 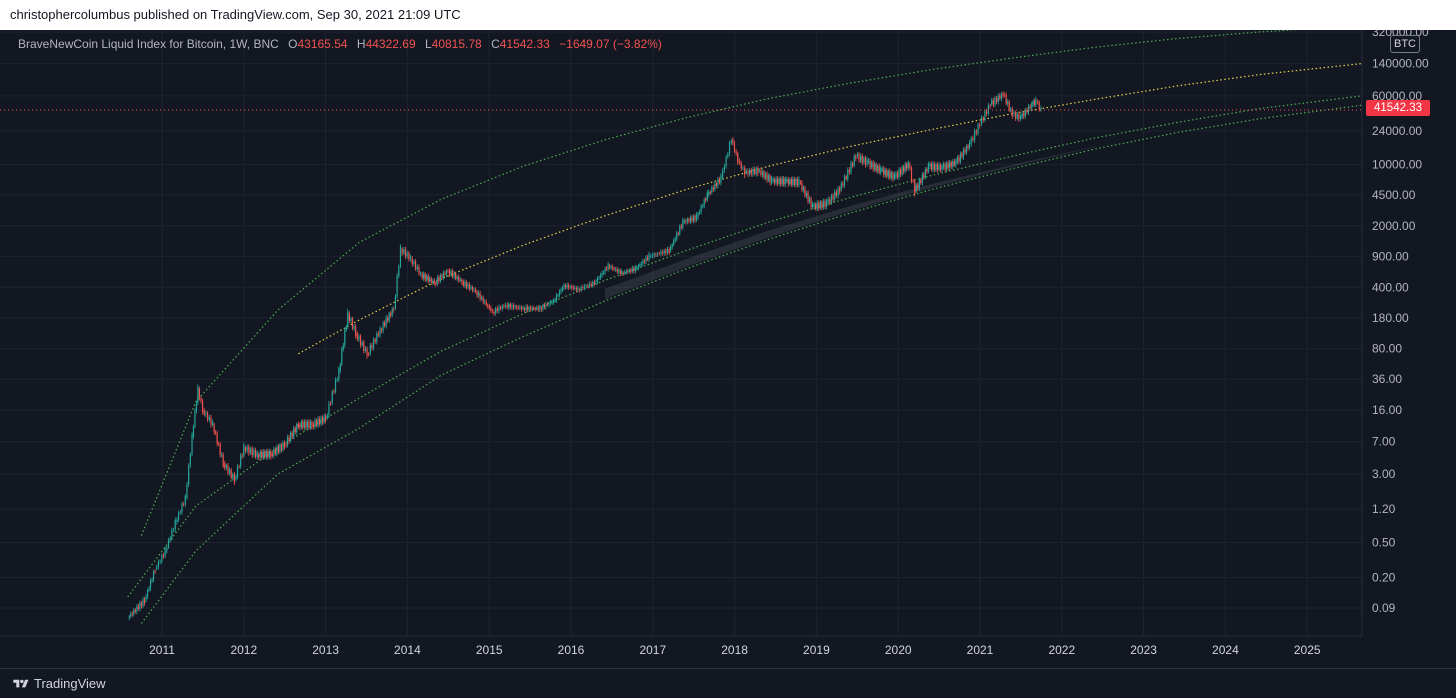 What do you see at coordinates (59, 683) in the screenshot?
I see `tradingview-brand: TradingView` at bounding box center [59, 683].